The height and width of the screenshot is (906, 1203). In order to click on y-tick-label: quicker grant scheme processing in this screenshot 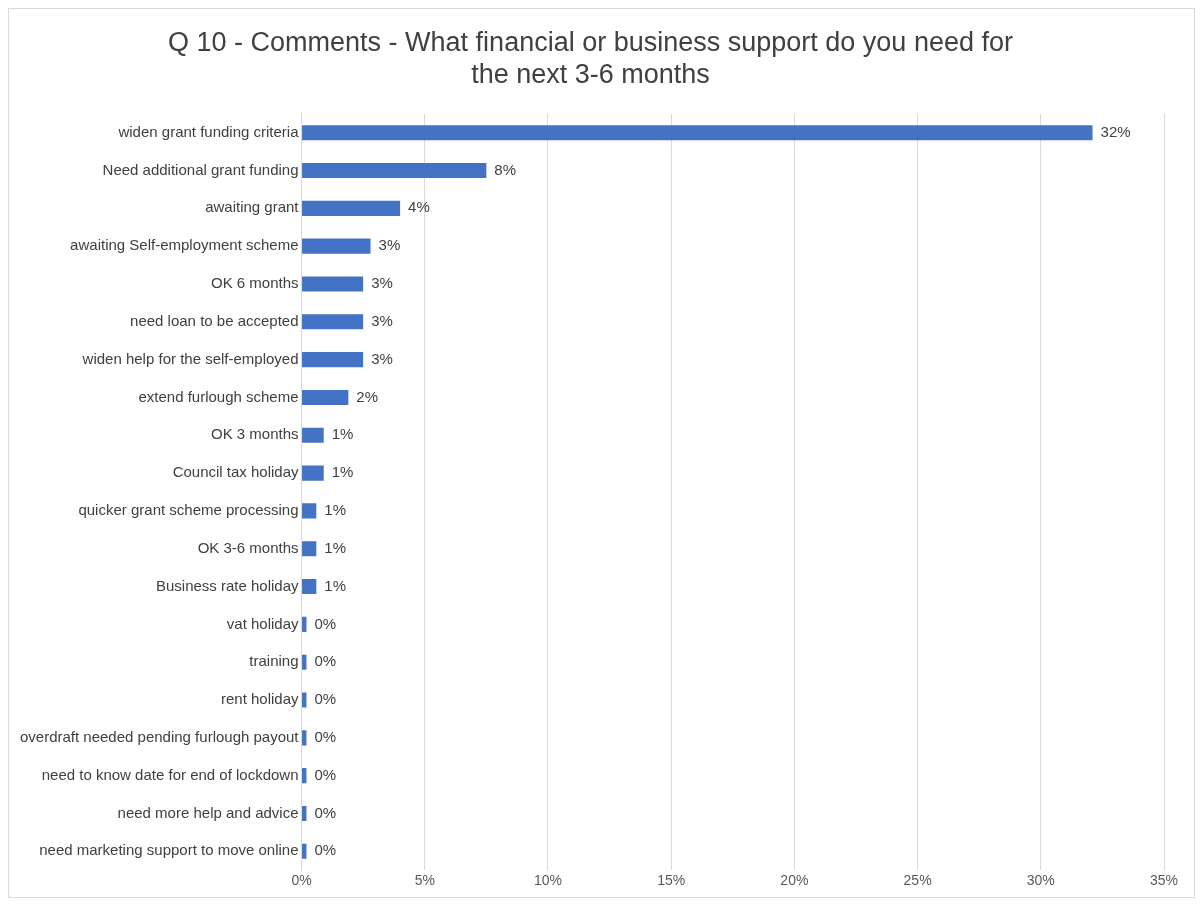, I will do `click(188, 510)`.